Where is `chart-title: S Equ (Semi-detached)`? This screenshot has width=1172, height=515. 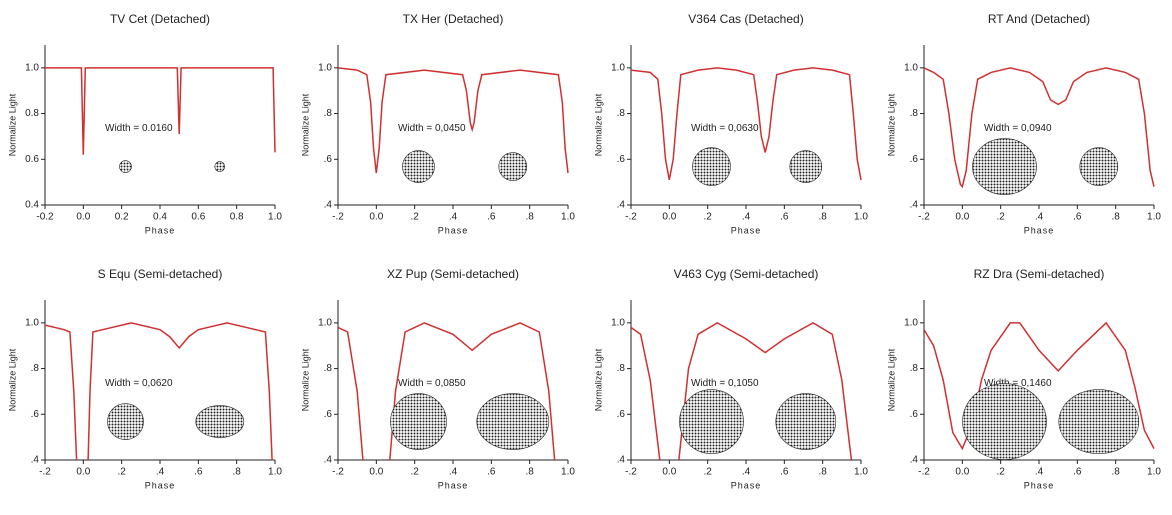
chart-title: S Equ (Semi-detached) is located at coordinates (160, 274).